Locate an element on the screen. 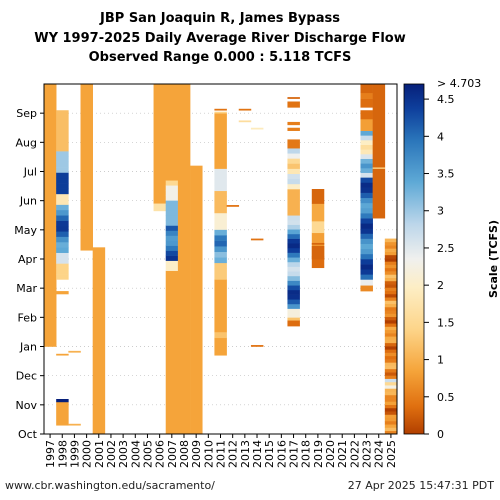  y-tick-label: Nov is located at coordinates (27, 405).